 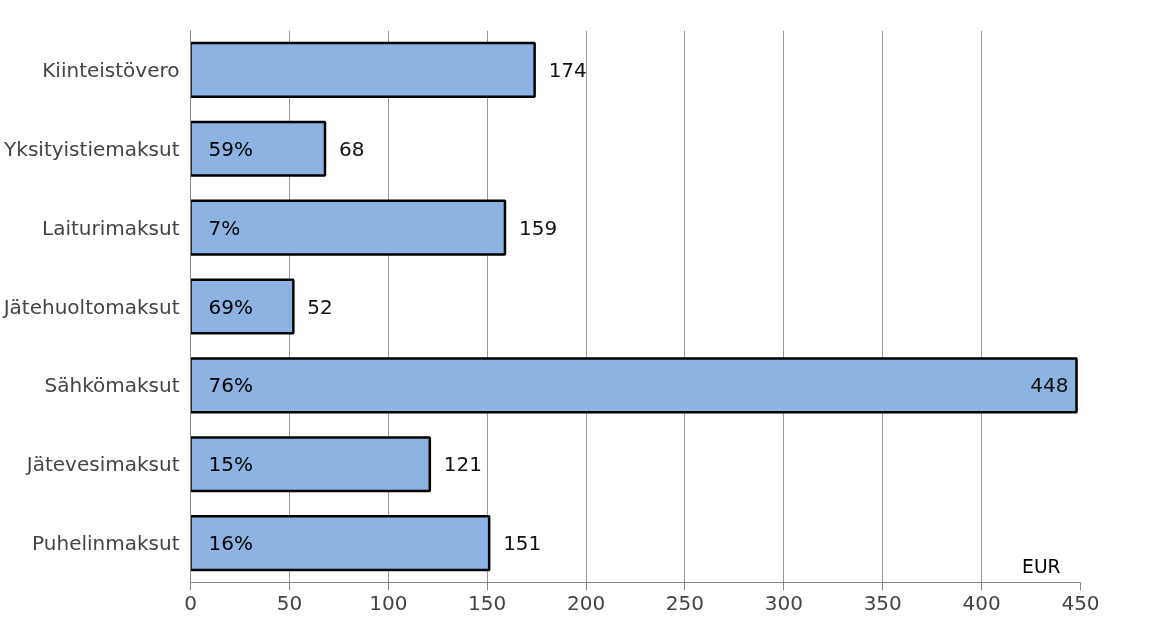 What do you see at coordinates (106, 543) in the screenshot?
I see `y-tick-label: Puhelinmaksut` at bounding box center [106, 543].